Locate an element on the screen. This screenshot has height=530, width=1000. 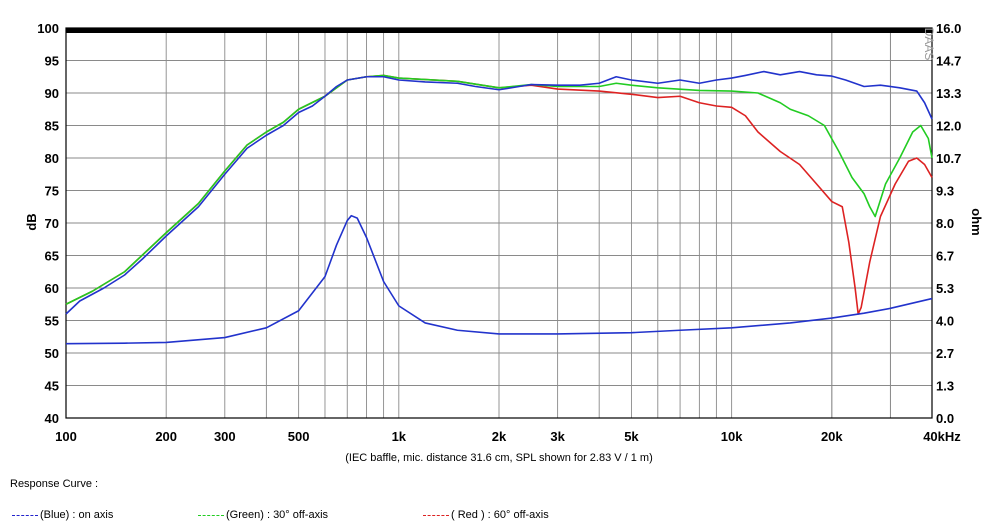
y2-tick-label: 1.3 is located at coordinates (945, 386).